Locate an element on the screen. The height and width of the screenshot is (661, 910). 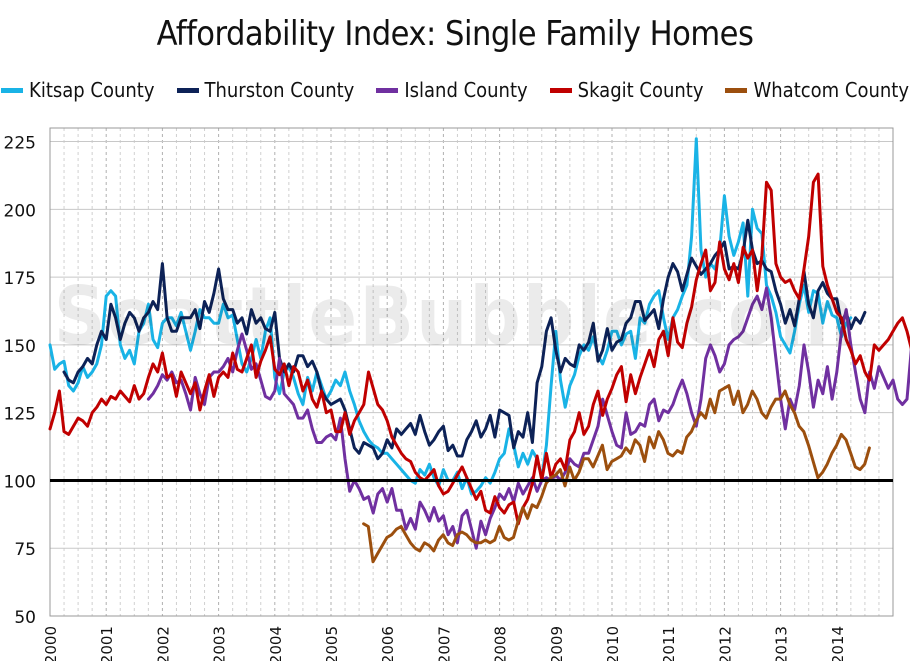
x-tick-label: 2000 is located at coordinates (51, 643).